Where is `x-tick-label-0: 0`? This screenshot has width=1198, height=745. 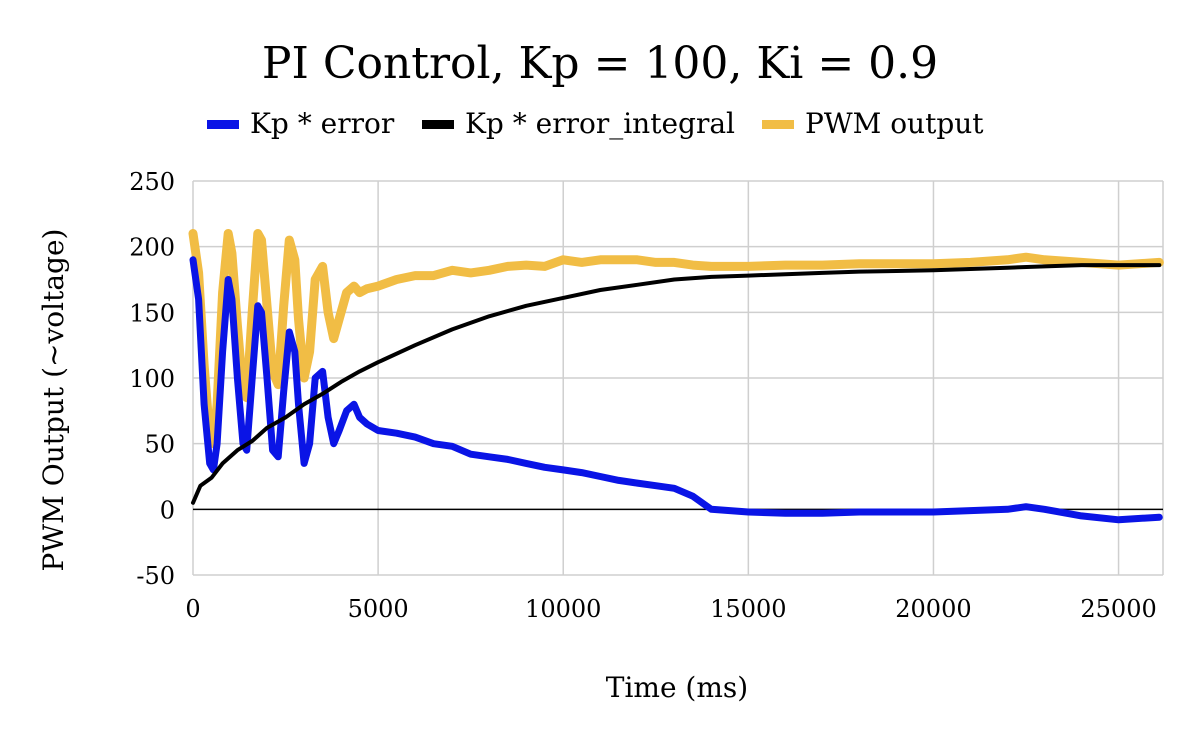 x-tick-label-0: 0 is located at coordinates (192, 609).